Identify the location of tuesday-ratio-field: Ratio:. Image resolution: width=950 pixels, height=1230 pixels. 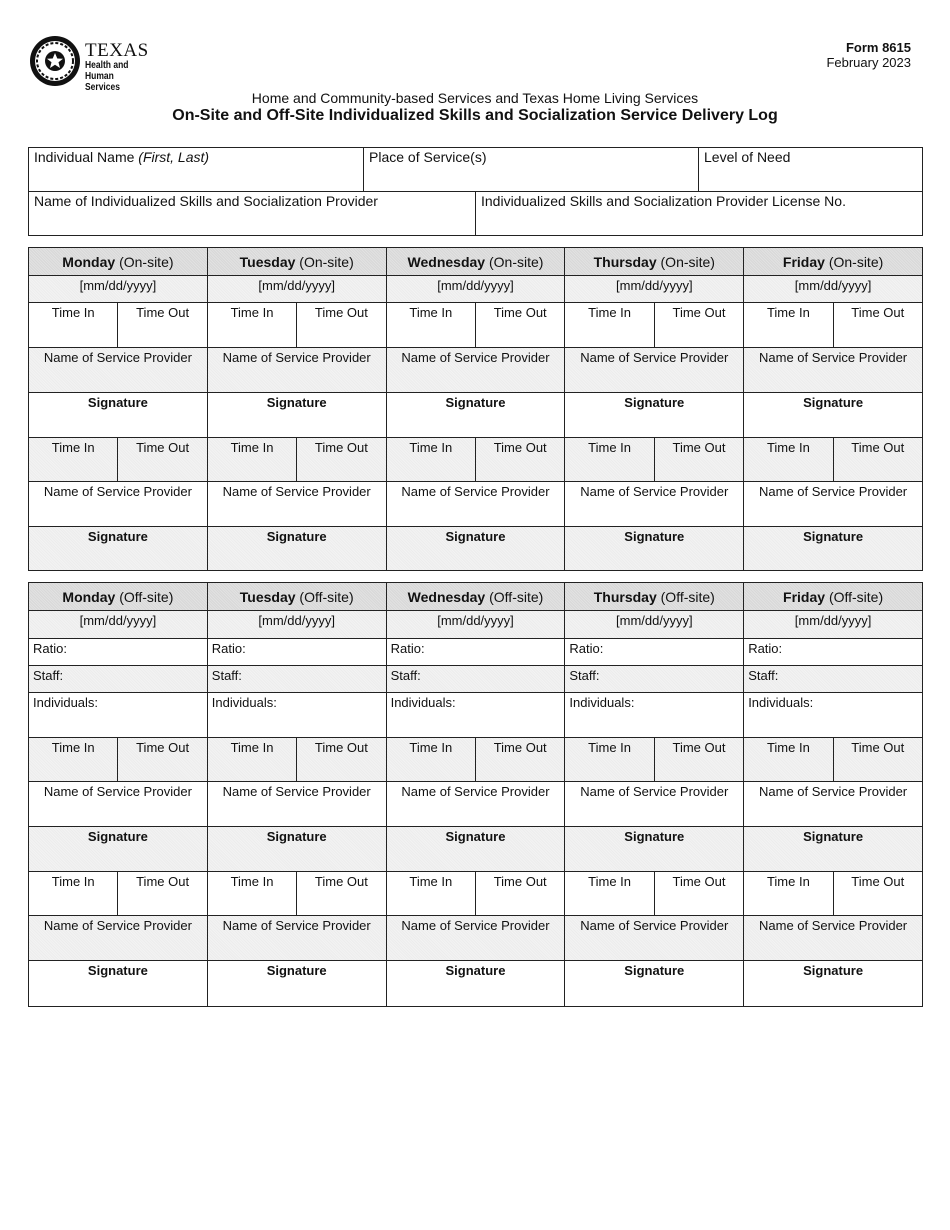
(296, 652).